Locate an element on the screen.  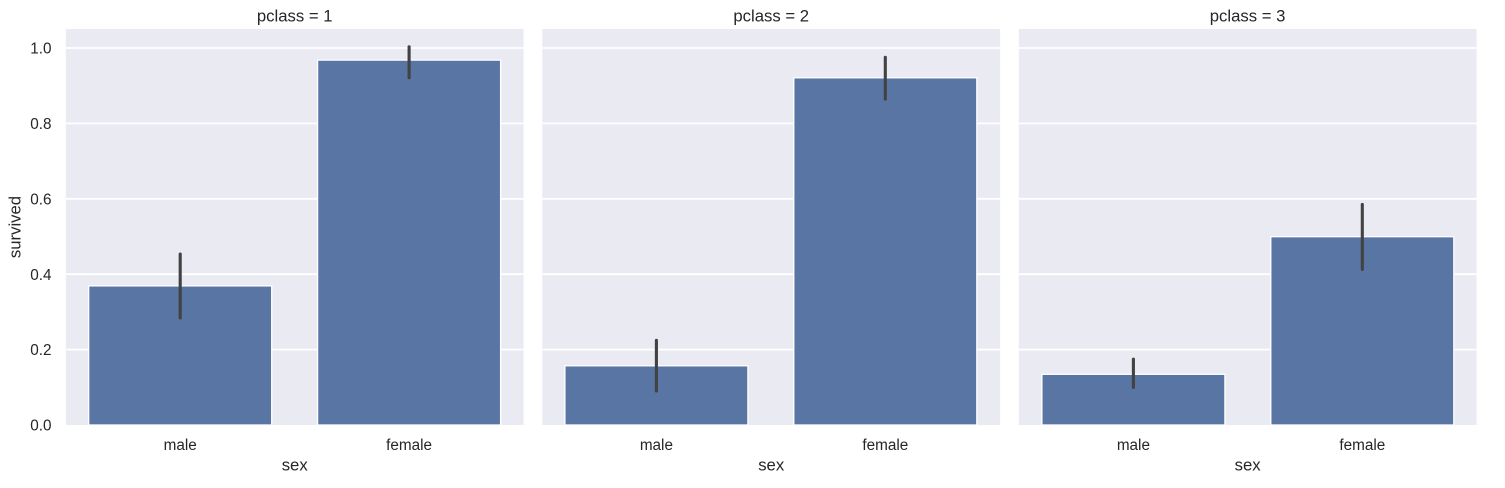
svg-text: 0.6 is located at coordinates (40, 199).